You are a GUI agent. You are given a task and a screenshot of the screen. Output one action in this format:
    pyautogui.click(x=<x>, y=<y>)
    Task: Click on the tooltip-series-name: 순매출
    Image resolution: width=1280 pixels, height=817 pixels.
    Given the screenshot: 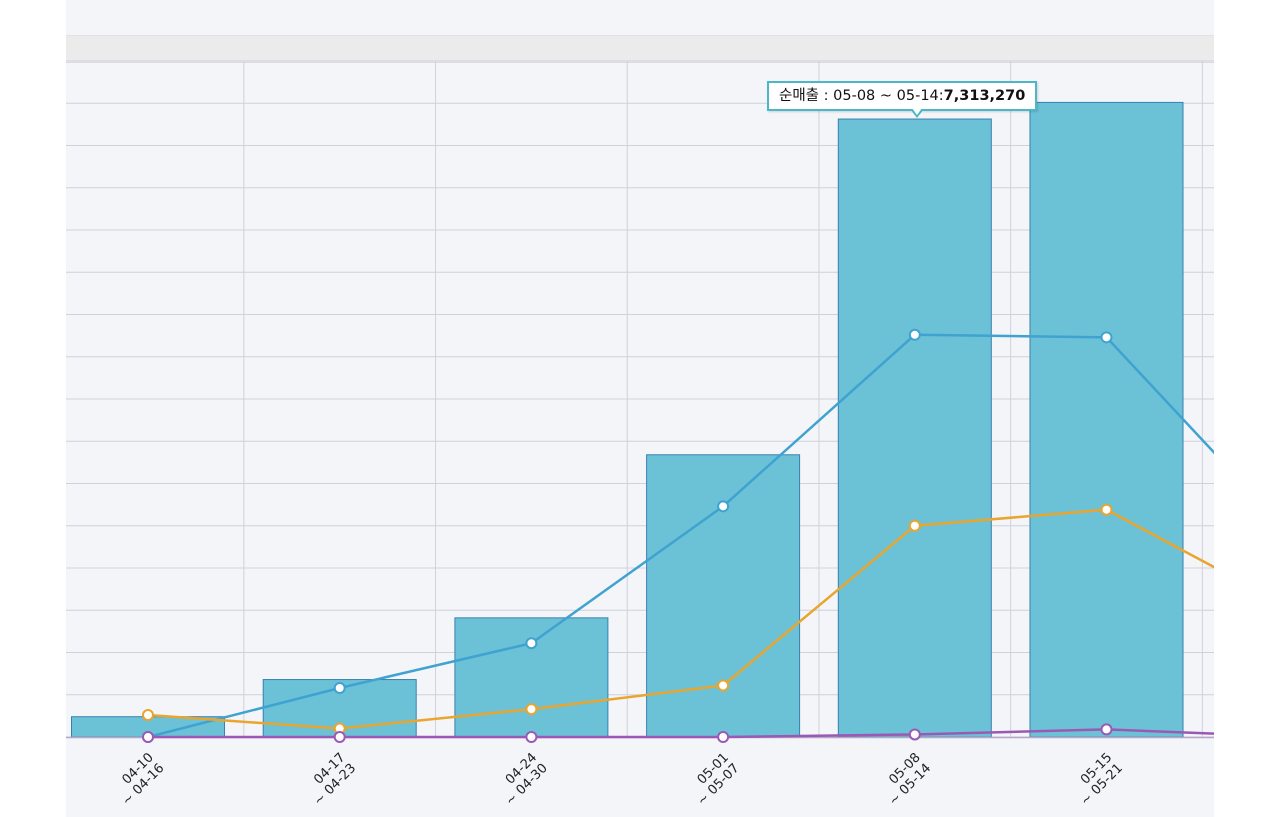 What is the action you would take?
    pyautogui.click(x=799, y=96)
    